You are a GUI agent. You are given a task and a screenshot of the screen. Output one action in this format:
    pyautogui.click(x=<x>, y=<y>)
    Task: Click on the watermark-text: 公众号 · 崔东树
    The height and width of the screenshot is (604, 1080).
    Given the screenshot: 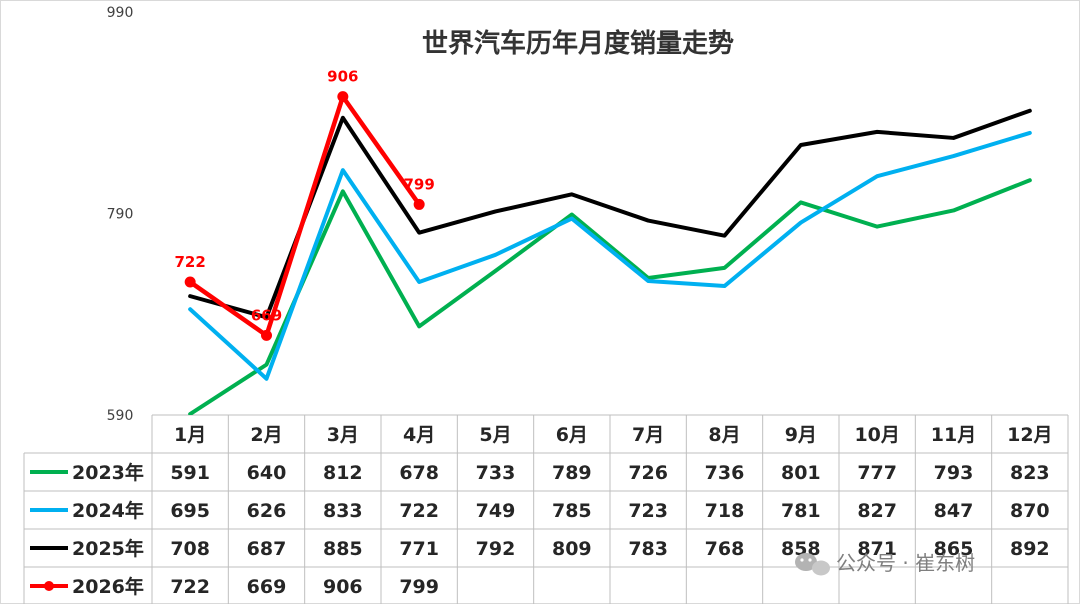 What is the action you would take?
    pyautogui.click(x=905, y=563)
    